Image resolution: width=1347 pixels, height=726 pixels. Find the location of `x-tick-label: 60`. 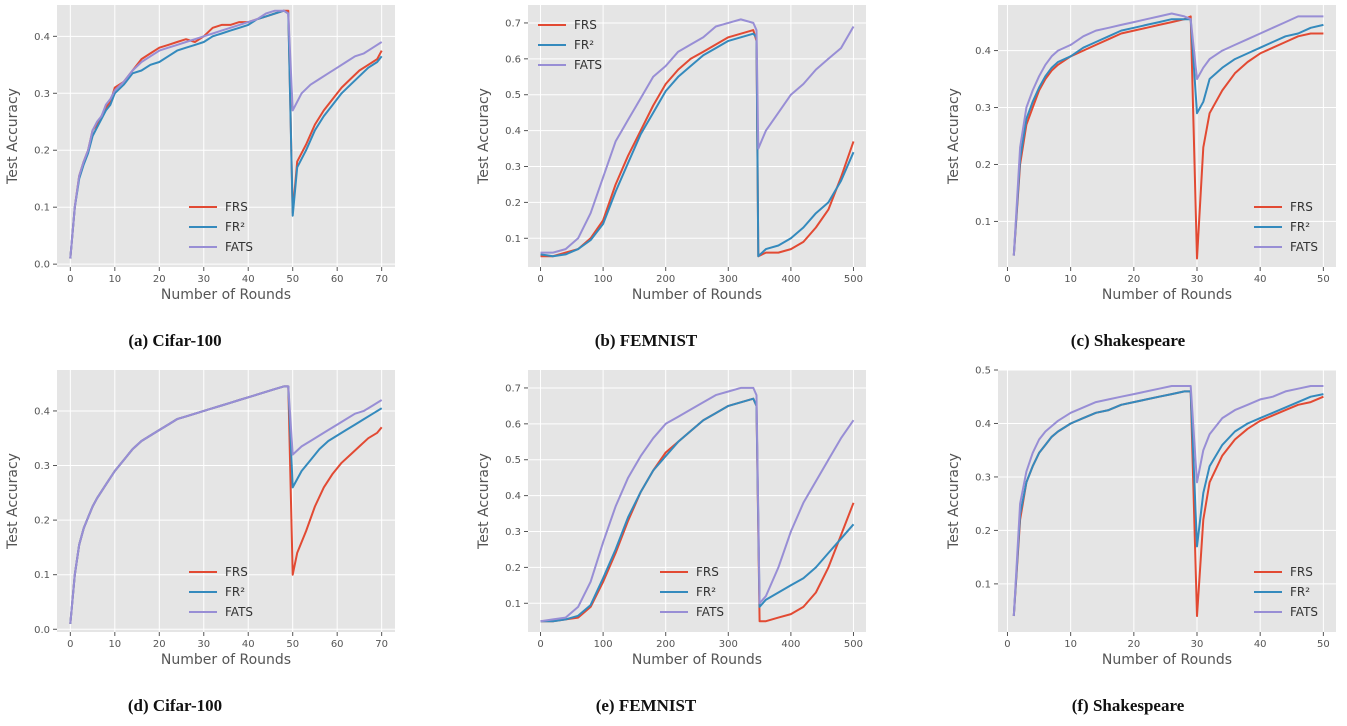

x-tick-label: 60 is located at coordinates (337, 644).